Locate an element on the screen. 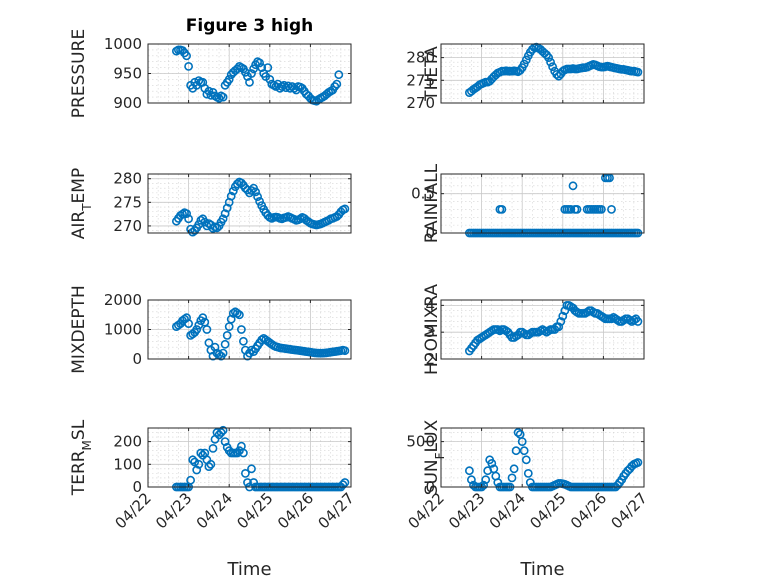  y-axis-label: PRESSURE is located at coordinates (79, 73).